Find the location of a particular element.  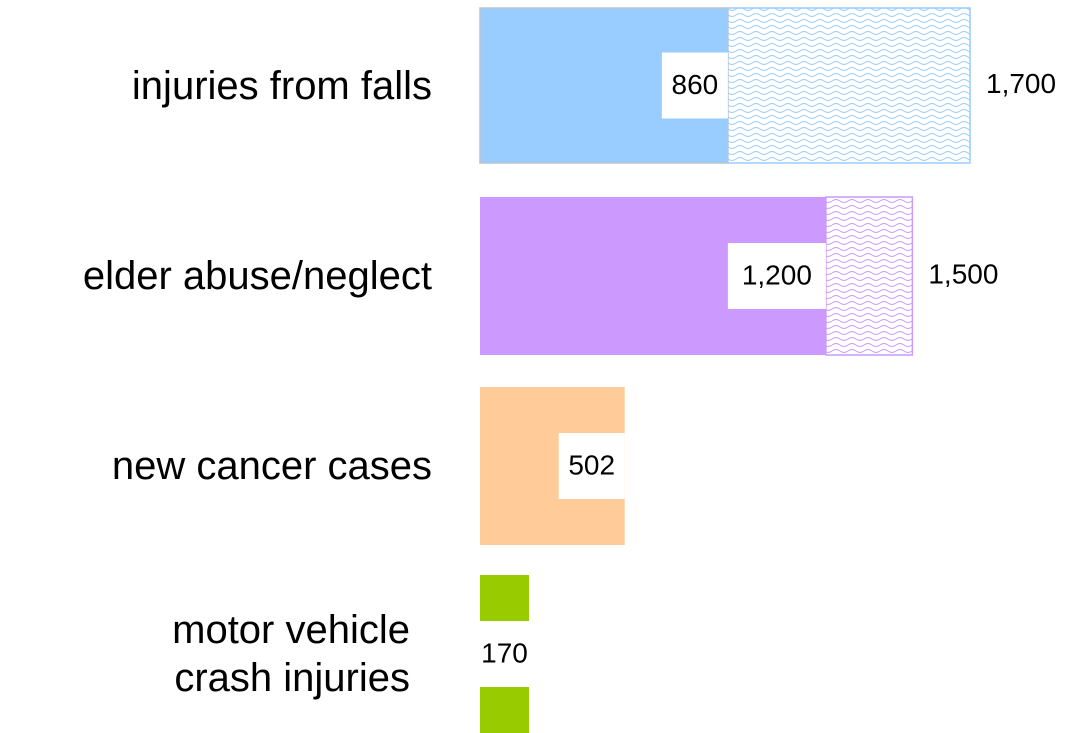

category-label: motor vehicle crash injuries is located at coordinates (291, 654).